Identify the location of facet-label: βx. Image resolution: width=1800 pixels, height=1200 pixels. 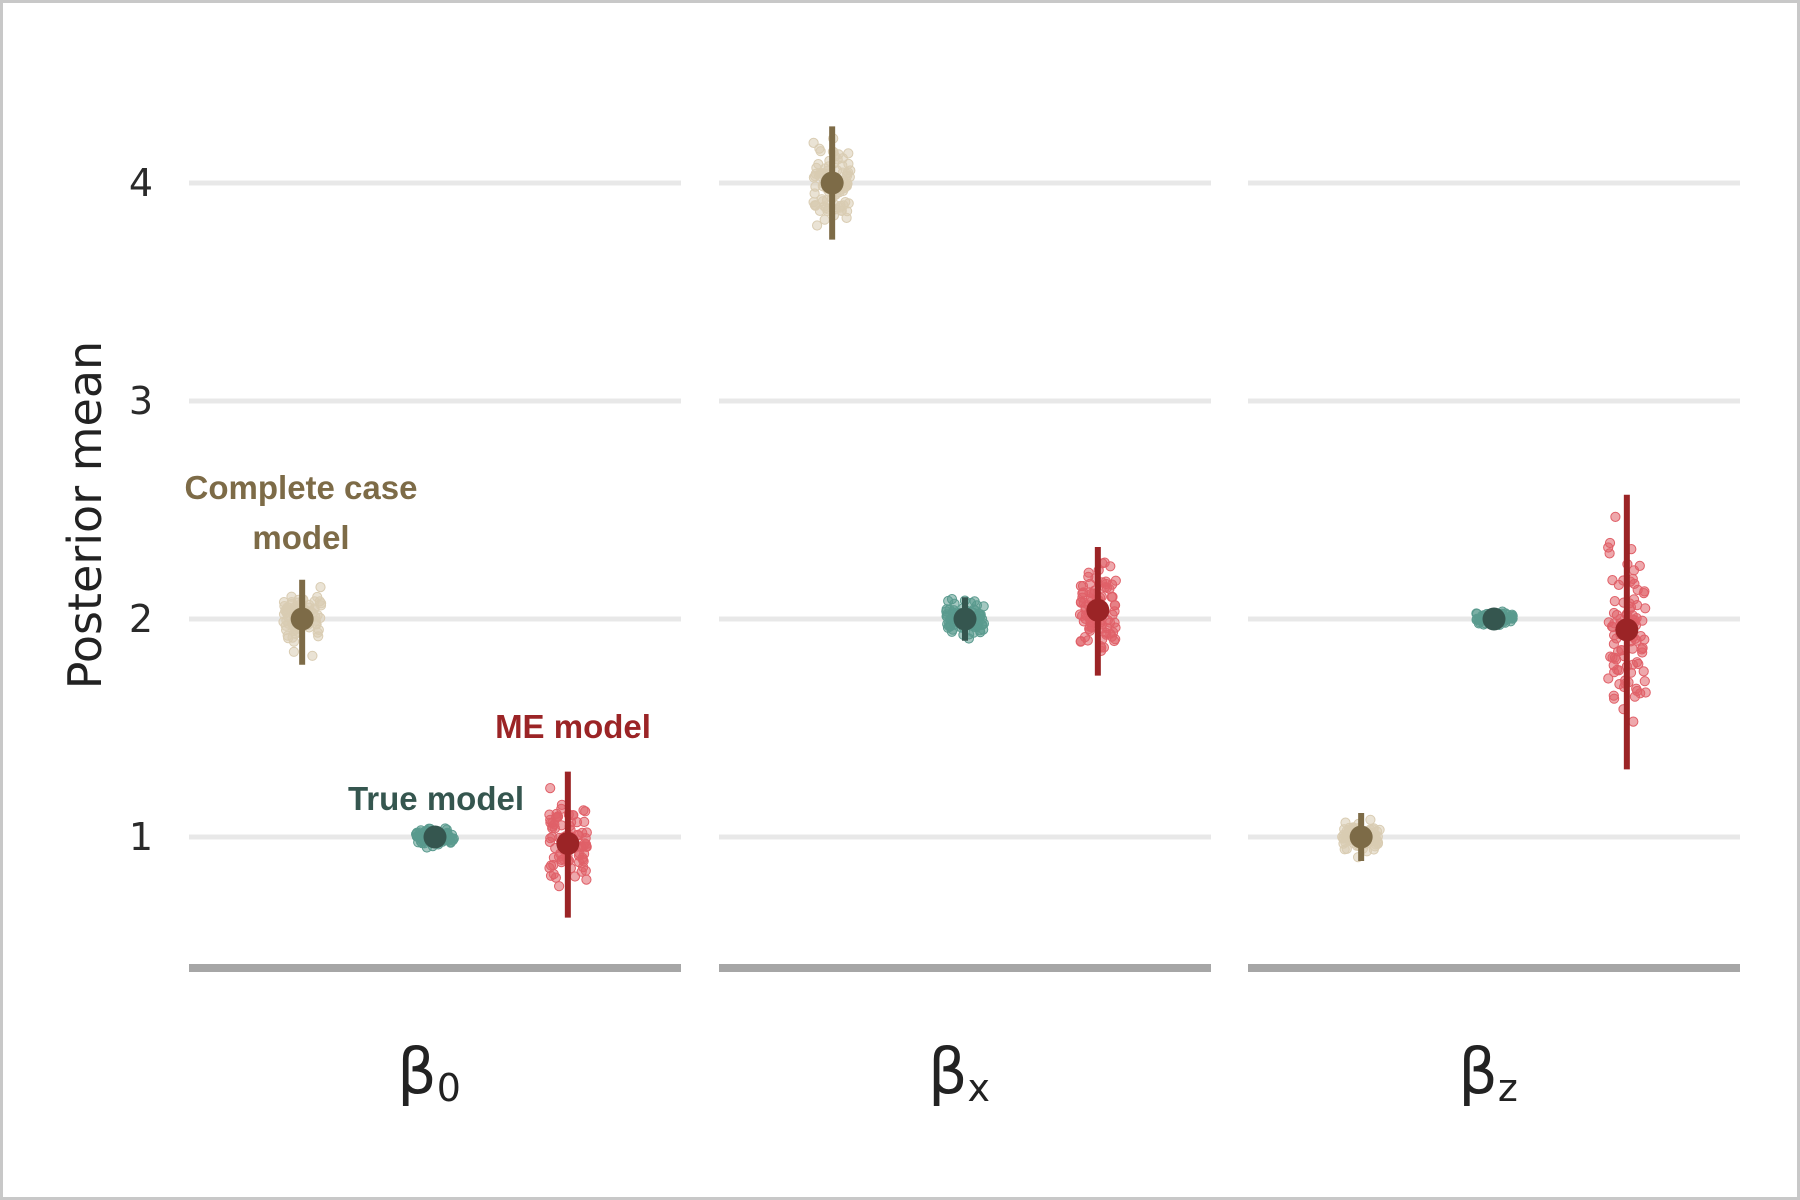
(959, 1072).